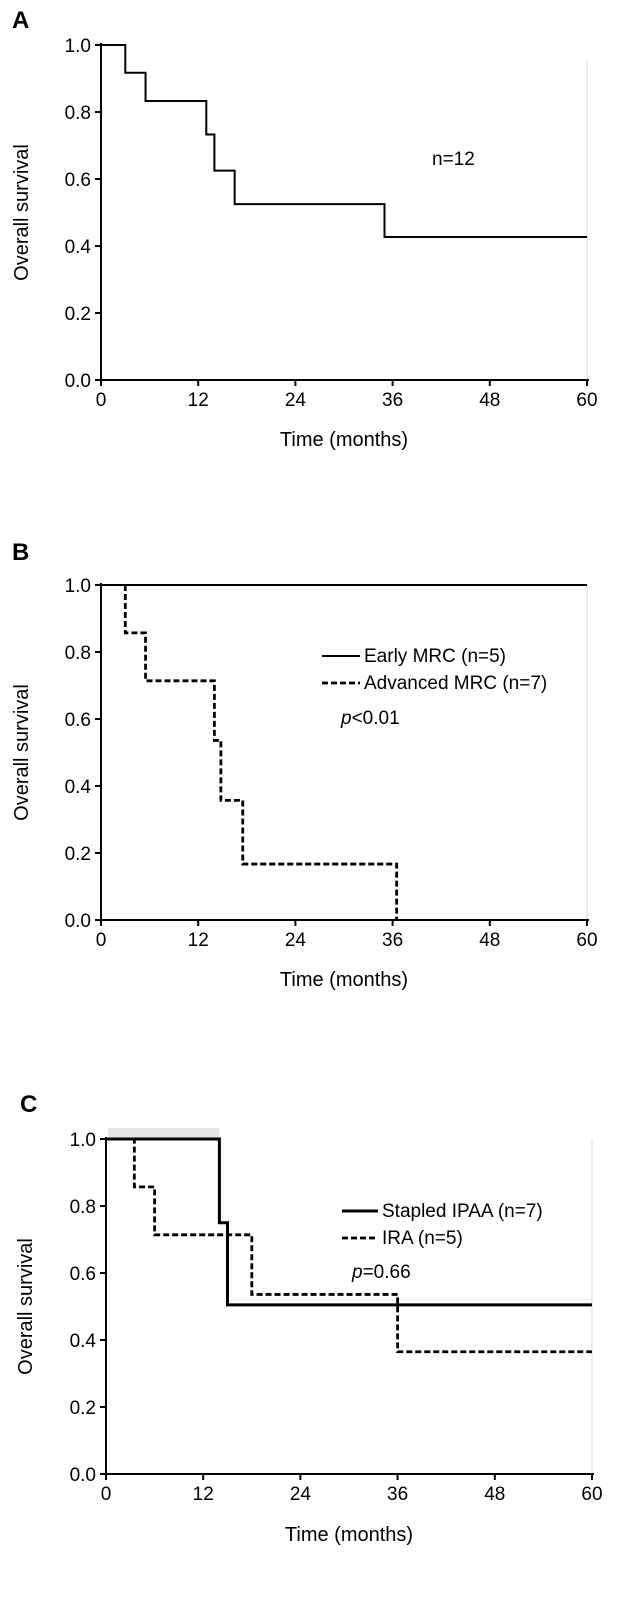  What do you see at coordinates (28, 1104) in the screenshot?
I see `panel-label: C` at bounding box center [28, 1104].